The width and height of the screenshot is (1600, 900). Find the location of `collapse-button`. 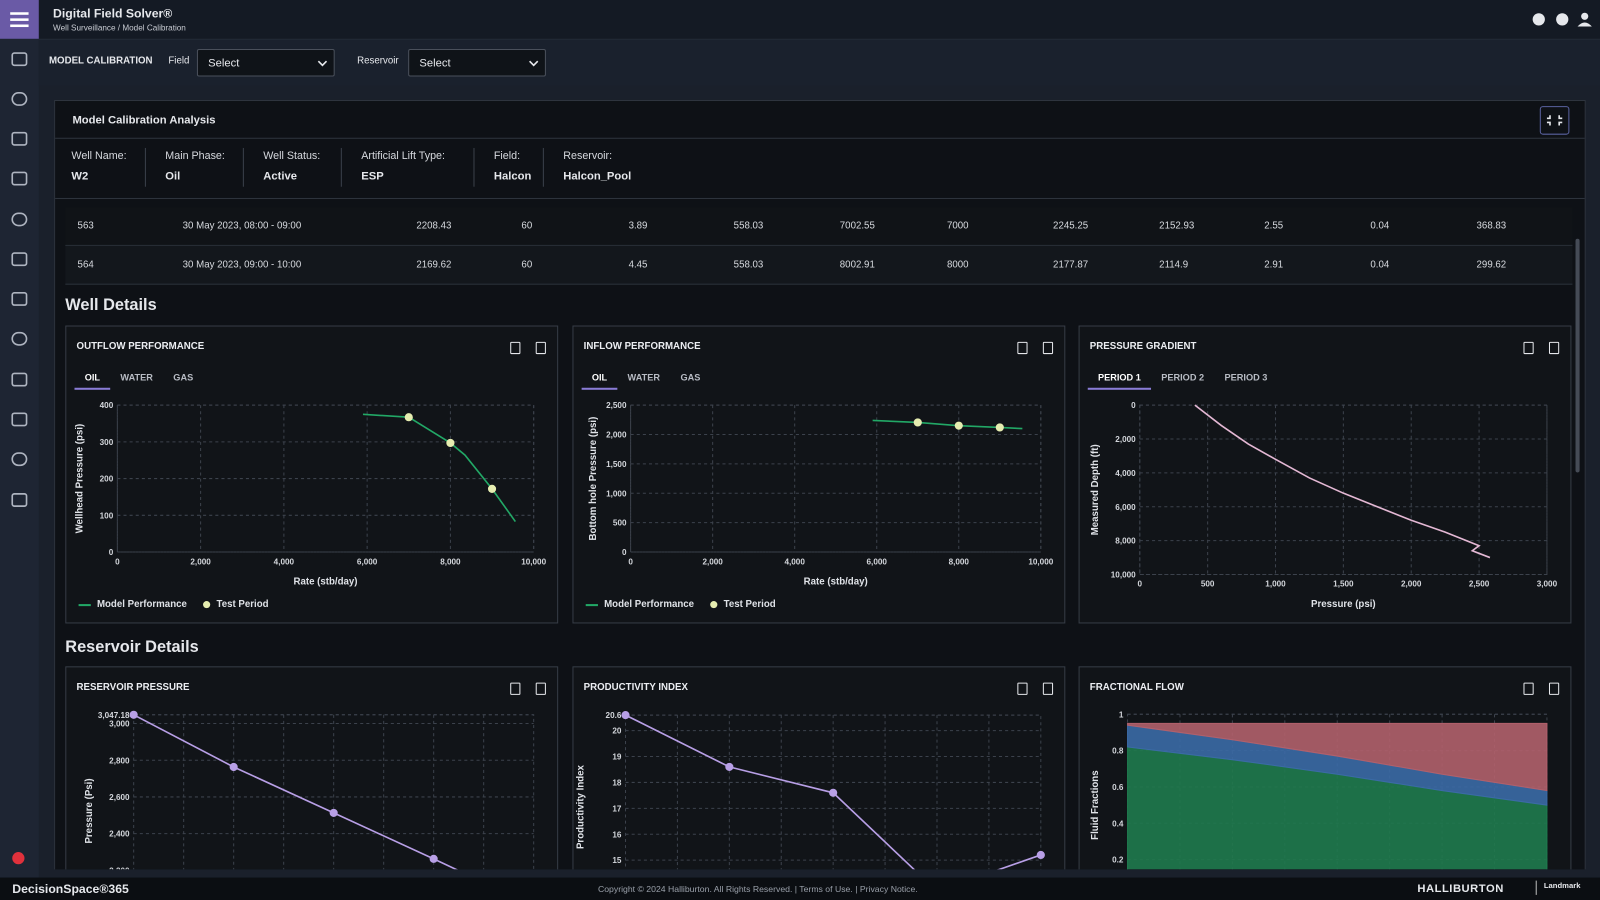

collapse-button is located at coordinates (1554, 120).